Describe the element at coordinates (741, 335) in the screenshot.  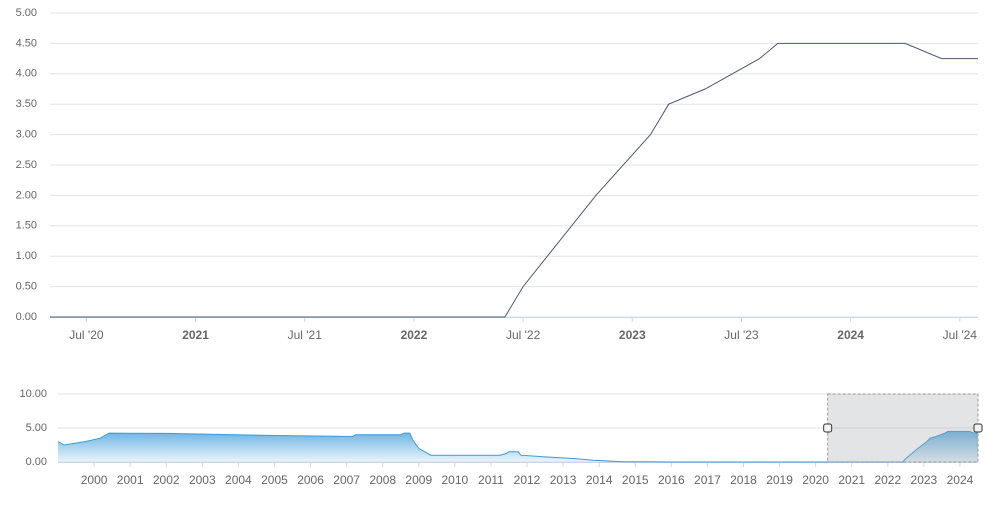
I see `x-tick-label: Jul '23` at that location.